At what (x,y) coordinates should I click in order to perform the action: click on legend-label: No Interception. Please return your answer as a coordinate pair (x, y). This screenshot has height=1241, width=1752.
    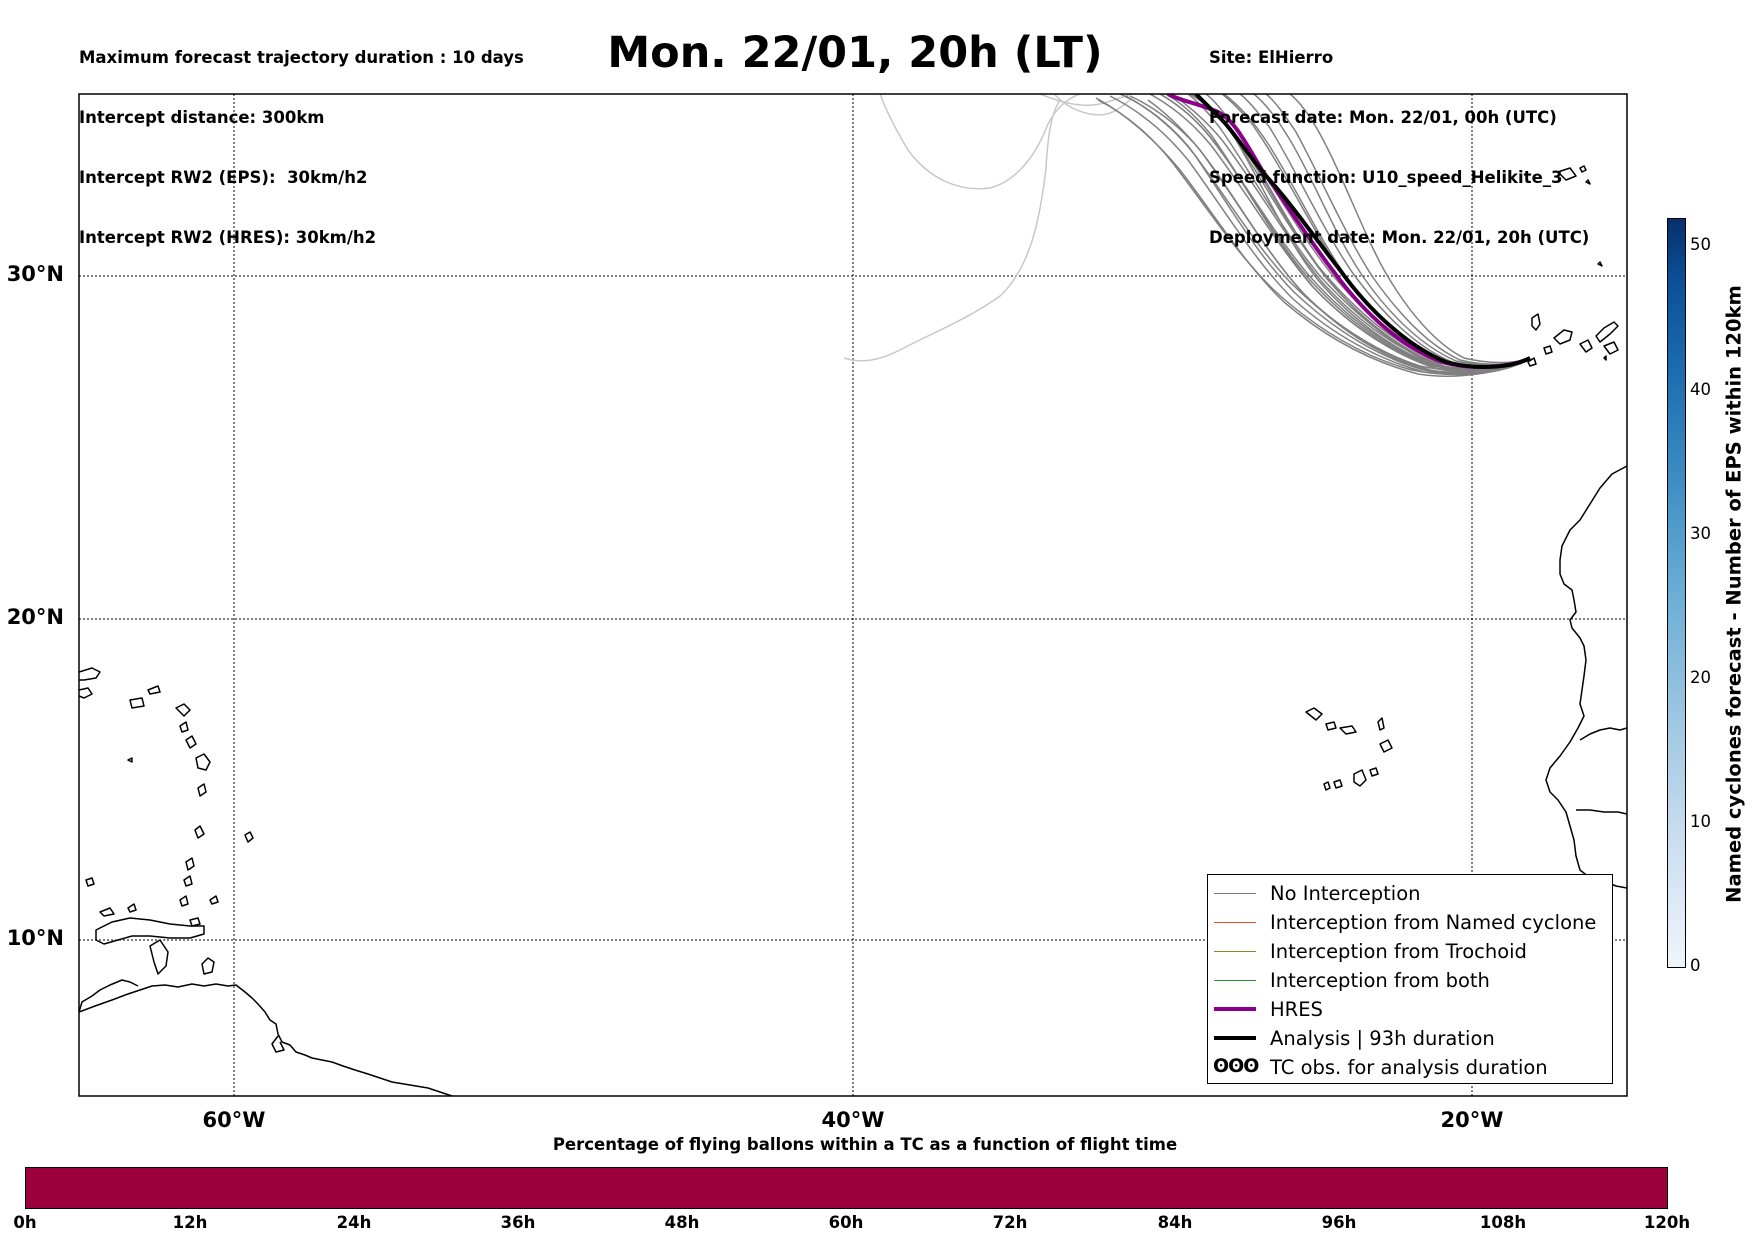
    Looking at the image, I should click on (1345, 893).